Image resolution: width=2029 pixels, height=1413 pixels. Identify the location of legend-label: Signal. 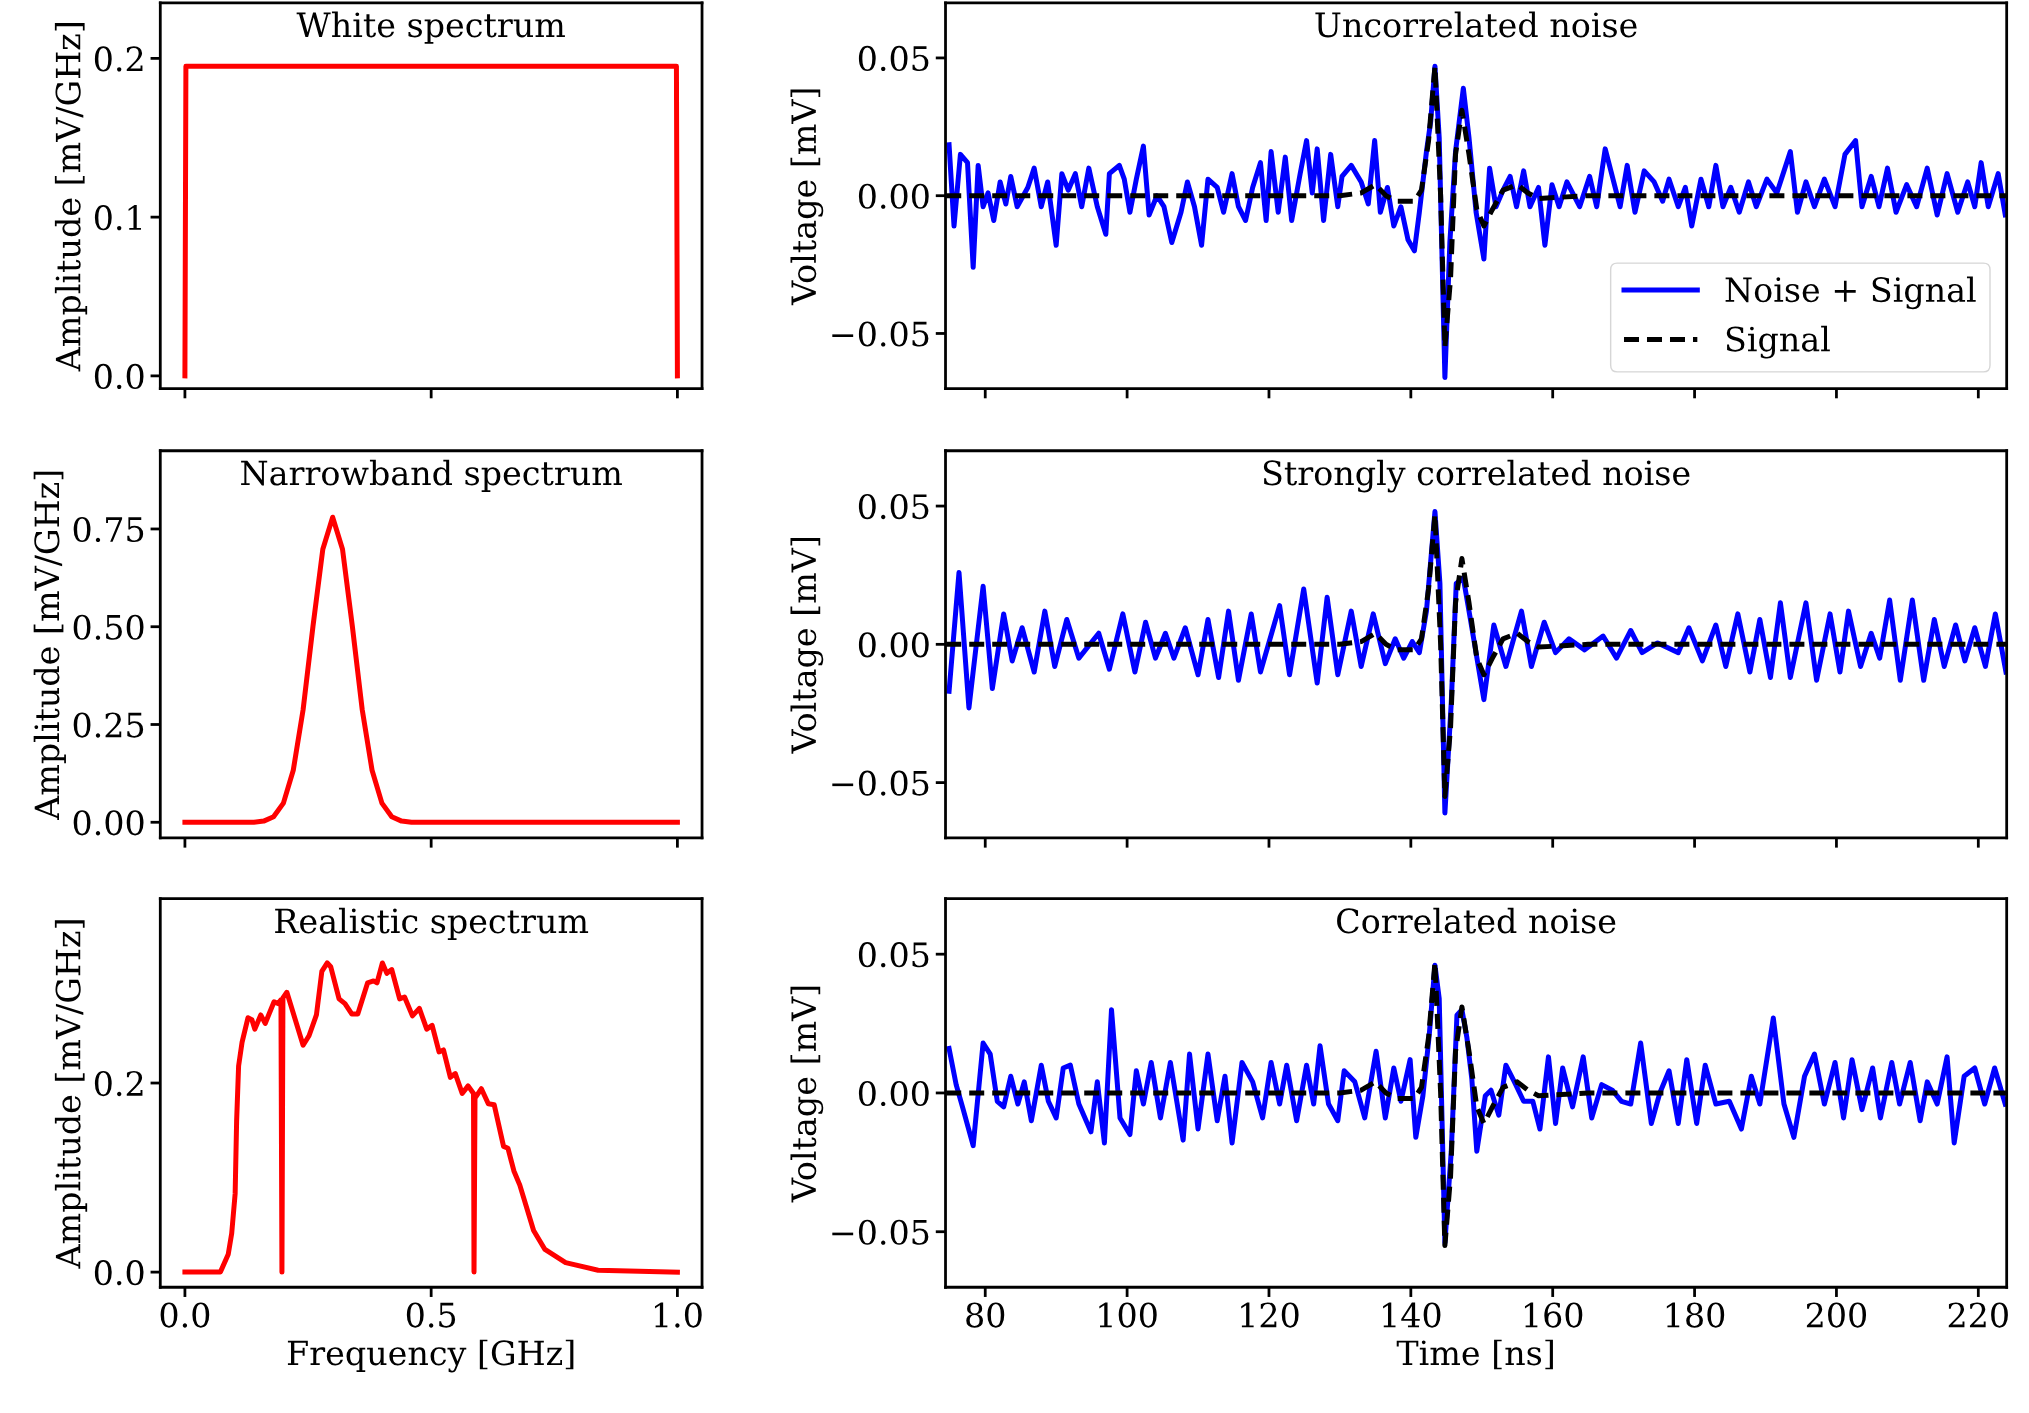
(1778, 342).